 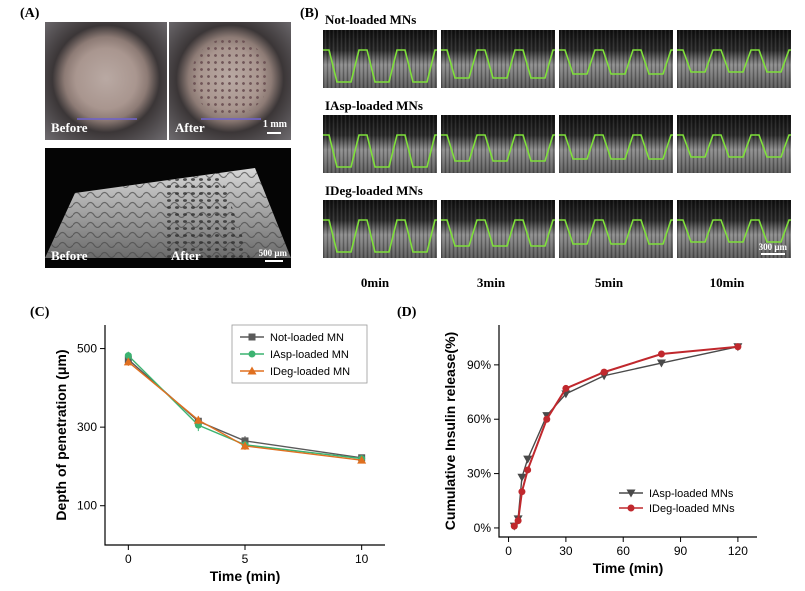 I want to click on penetration-outline-r1-c2, so click(x=616, y=147).